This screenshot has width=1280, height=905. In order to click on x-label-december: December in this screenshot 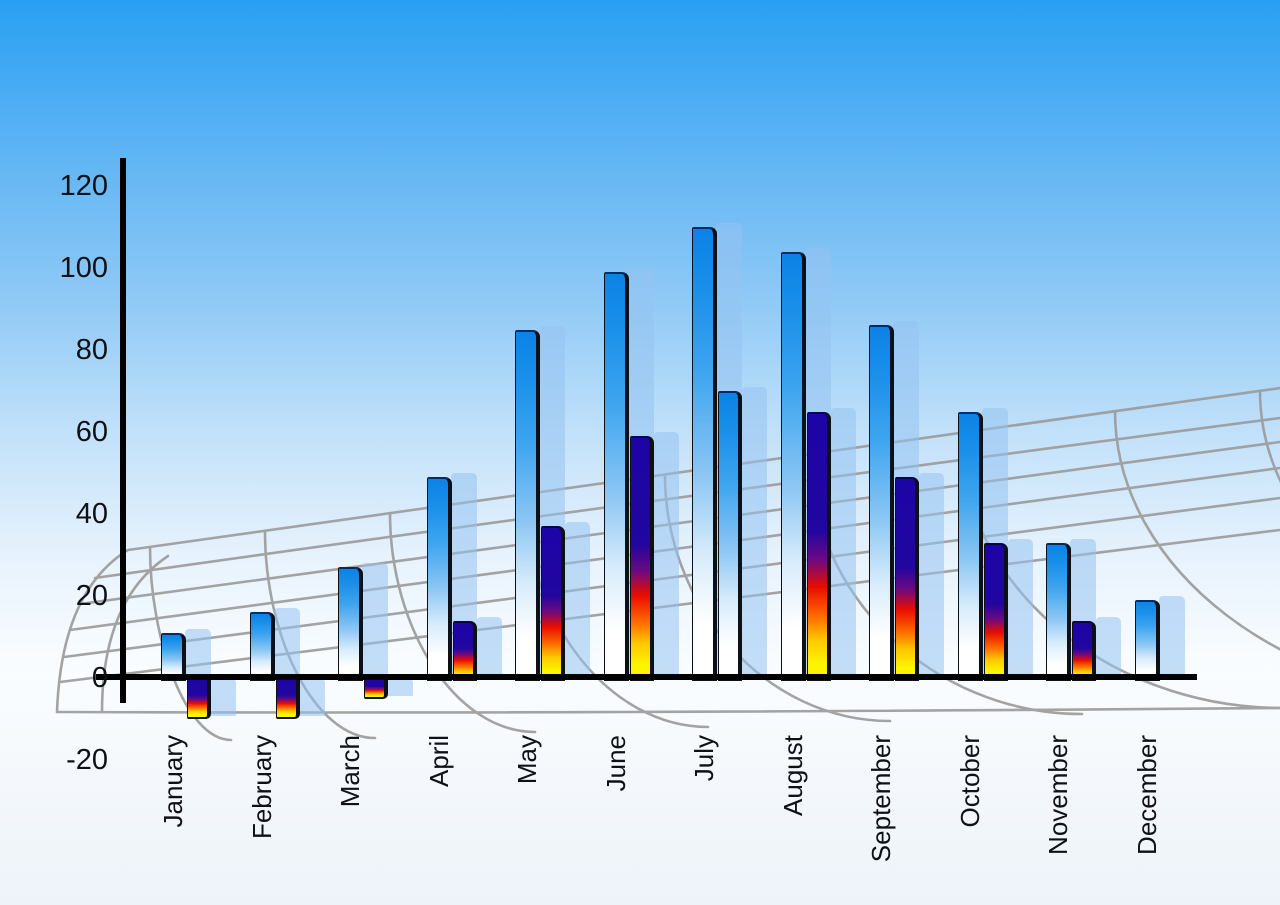, I will do `click(1146, 795)`.